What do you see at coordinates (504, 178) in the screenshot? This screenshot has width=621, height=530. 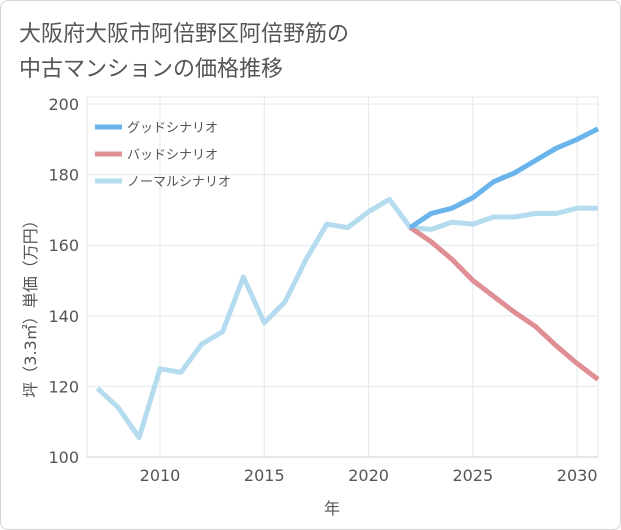 I see `series-line-good` at bounding box center [504, 178].